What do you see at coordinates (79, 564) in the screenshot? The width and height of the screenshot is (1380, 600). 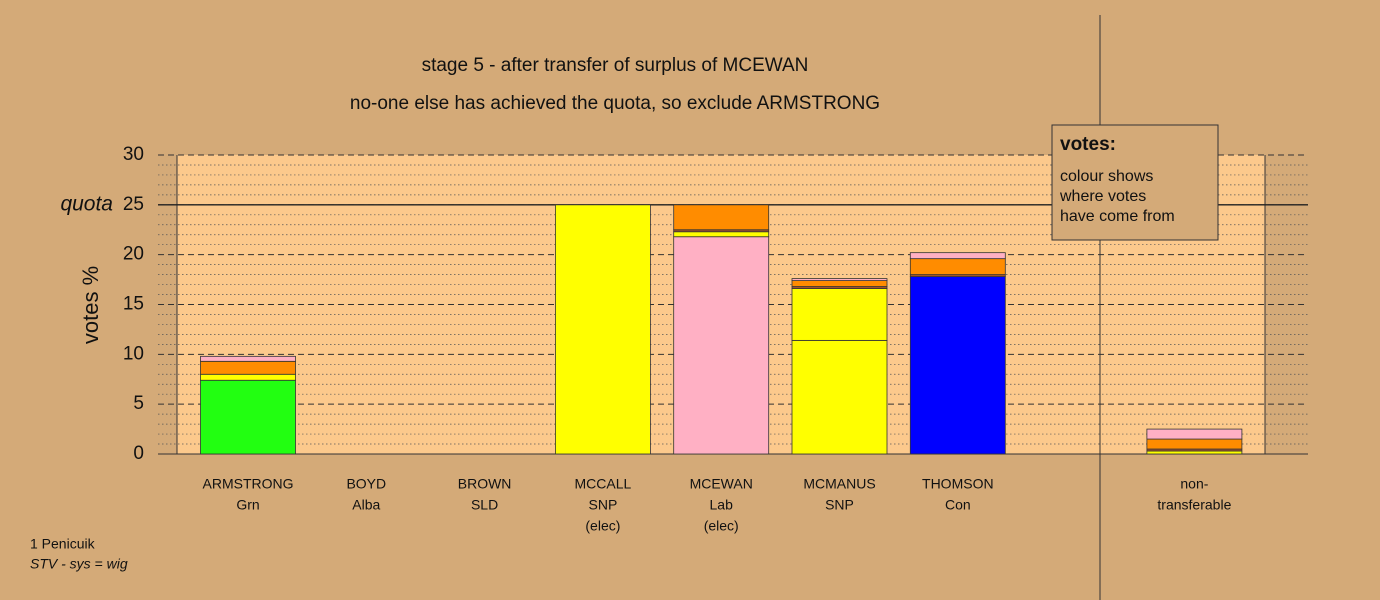 I see `footer-system: STV - sys = wig` at bounding box center [79, 564].